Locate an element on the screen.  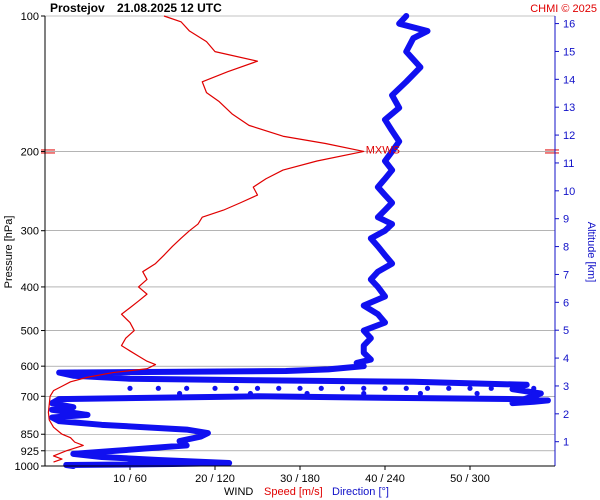
altitude-tick-label: 11 is located at coordinates (568, 164).